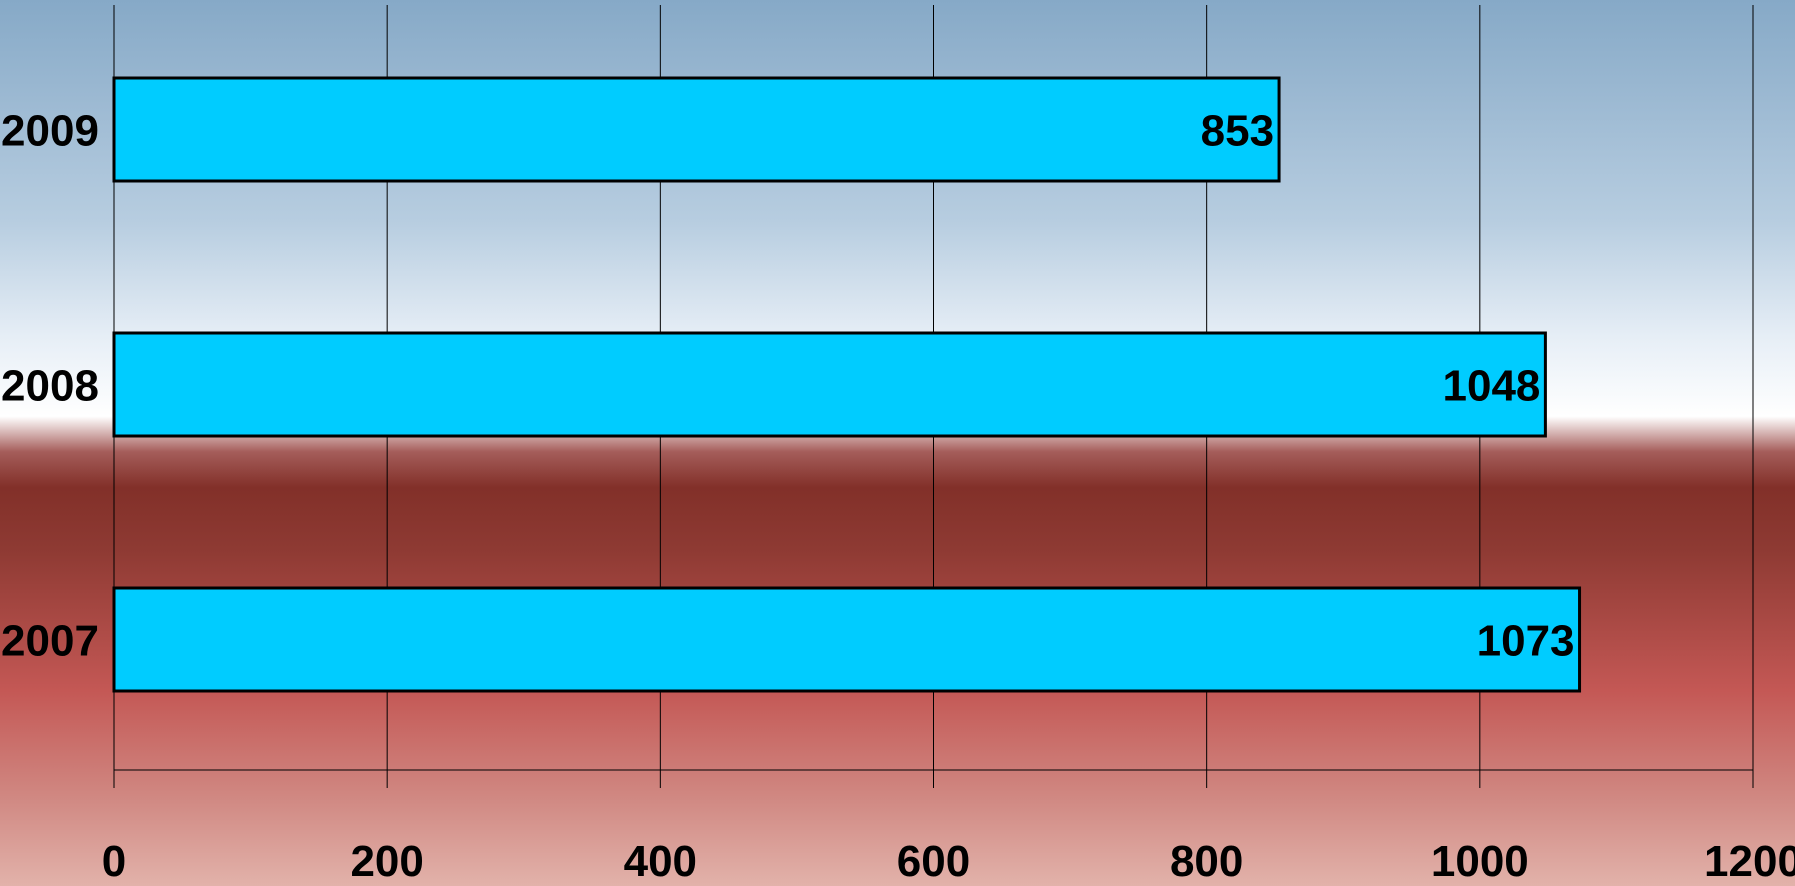  I want to click on category-label: 2007, so click(50, 641).